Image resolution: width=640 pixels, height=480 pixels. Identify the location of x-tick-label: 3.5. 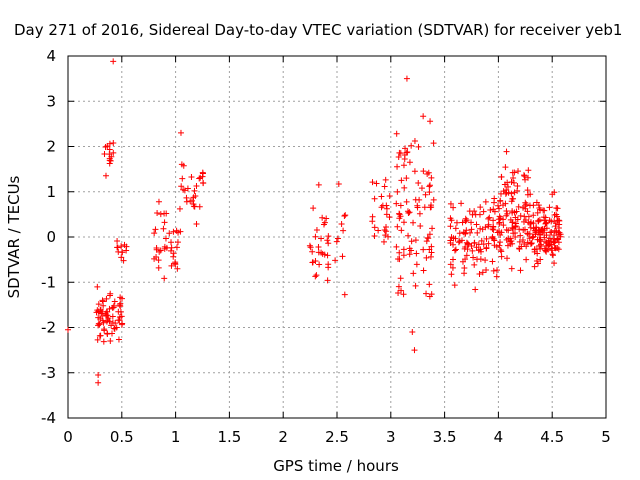
(445, 437).